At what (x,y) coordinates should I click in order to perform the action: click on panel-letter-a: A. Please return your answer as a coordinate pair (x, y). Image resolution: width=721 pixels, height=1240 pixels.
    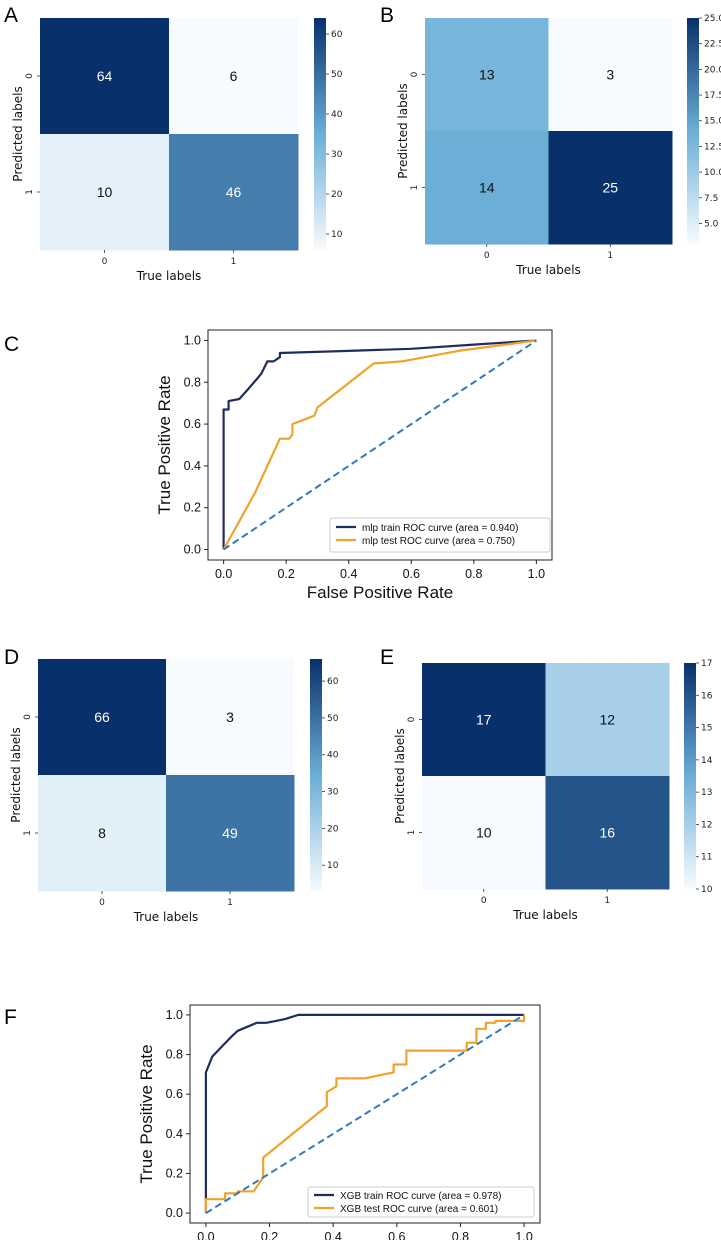
    Looking at the image, I should click on (11, 15).